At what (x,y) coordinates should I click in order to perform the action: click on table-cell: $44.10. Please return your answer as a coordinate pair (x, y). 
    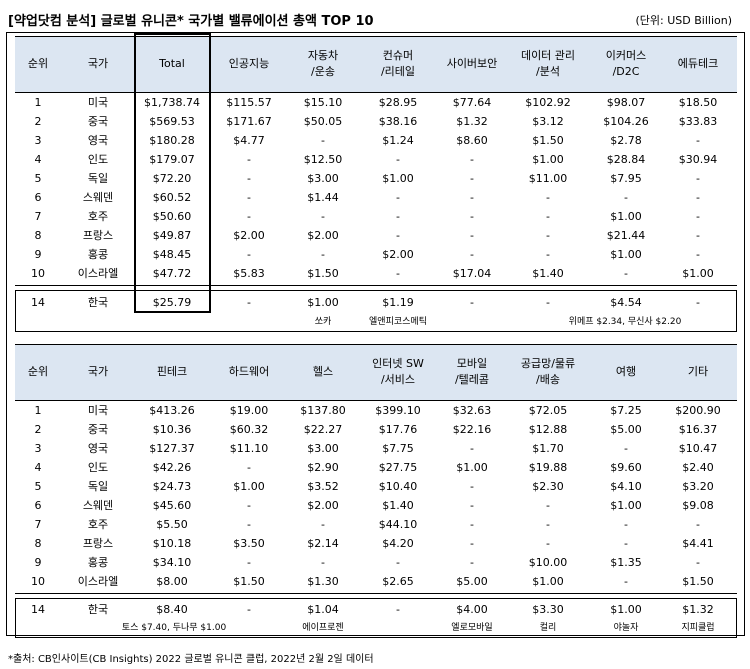
    Looking at the image, I should click on (398, 524).